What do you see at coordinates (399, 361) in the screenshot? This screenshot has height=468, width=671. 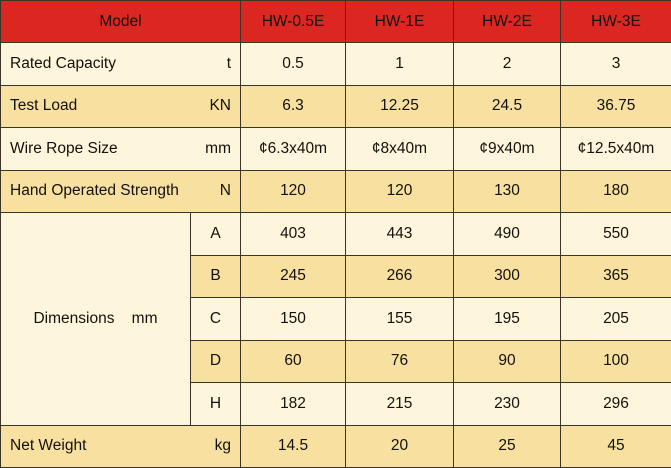 I see `cell-value: 76` at bounding box center [399, 361].